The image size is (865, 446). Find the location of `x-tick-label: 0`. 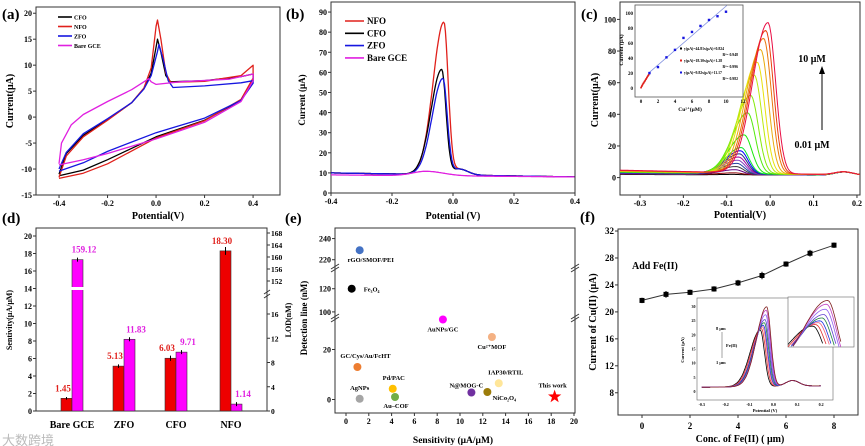

x-tick-label: 0 is located at coordinates (346, 421).